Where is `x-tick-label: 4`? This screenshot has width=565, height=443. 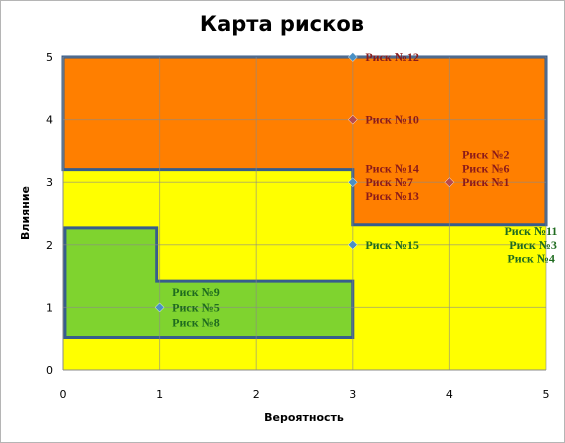 x-tick-label: 4 is located at coordinates (449, 394).